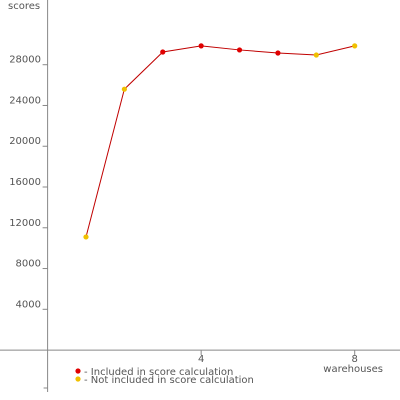  I want to click on y-axis-label: scores, so click(24, 6).